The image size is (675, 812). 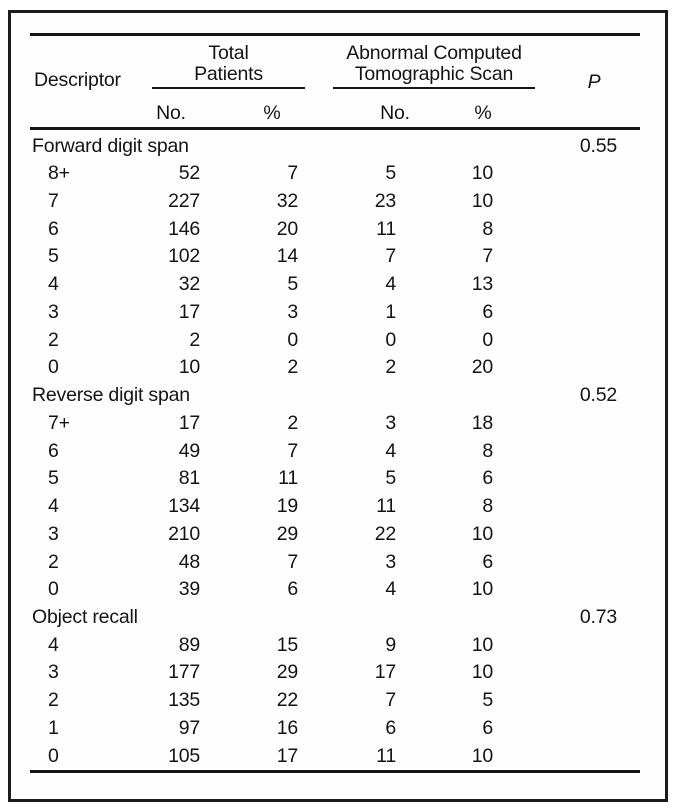 What do you see at coordinates (189, 589) in the screenshot?
I see `cell-total-no: 39` at bounding box center [189, 589].